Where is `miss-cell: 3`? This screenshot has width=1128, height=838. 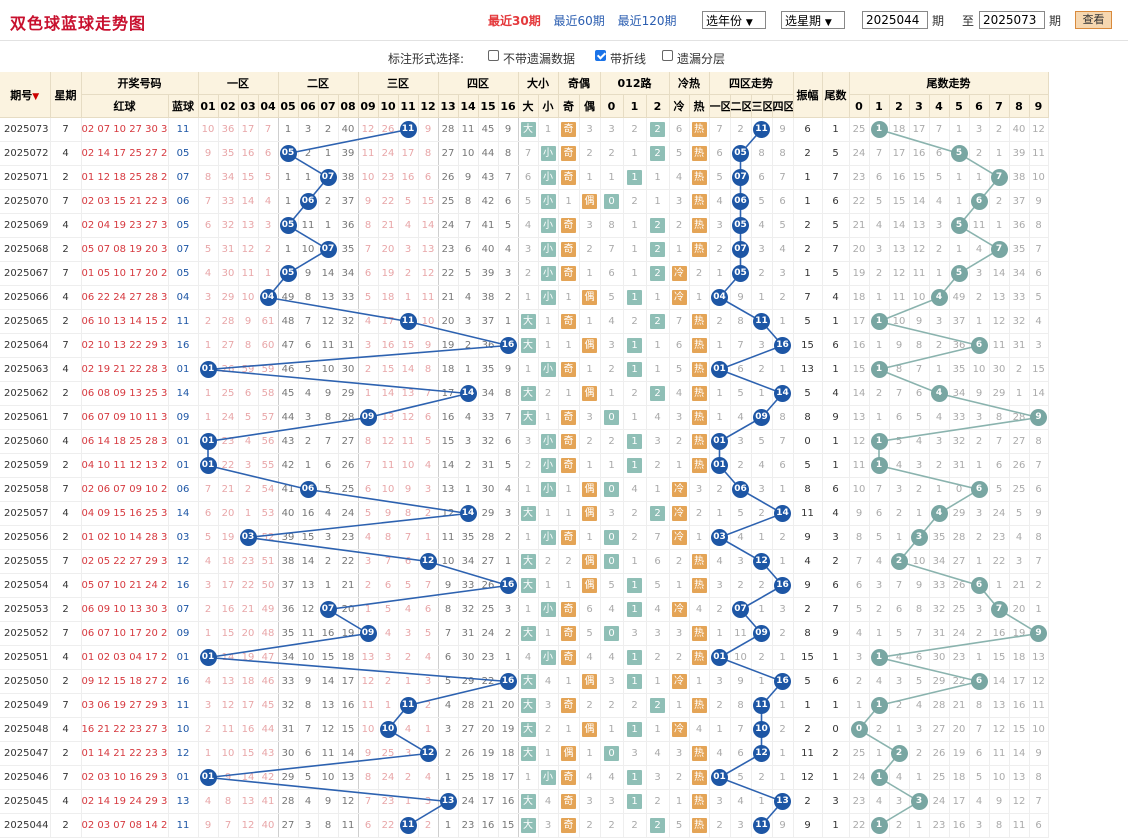
miss-cell: 3 is located at coordinates (508, 609).